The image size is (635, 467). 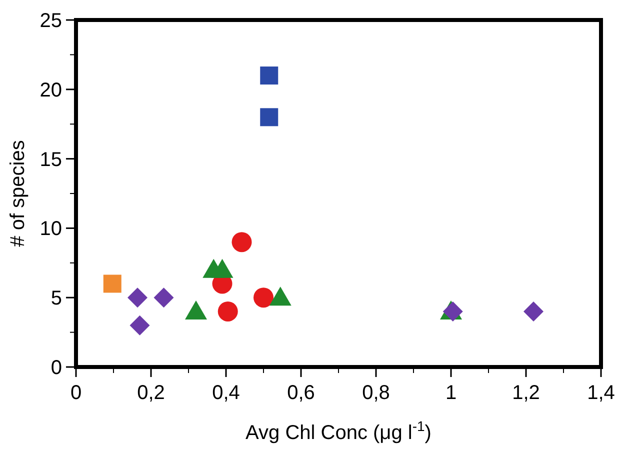 I want to click on y-tick-label: 20, so click(x=51, y=90).